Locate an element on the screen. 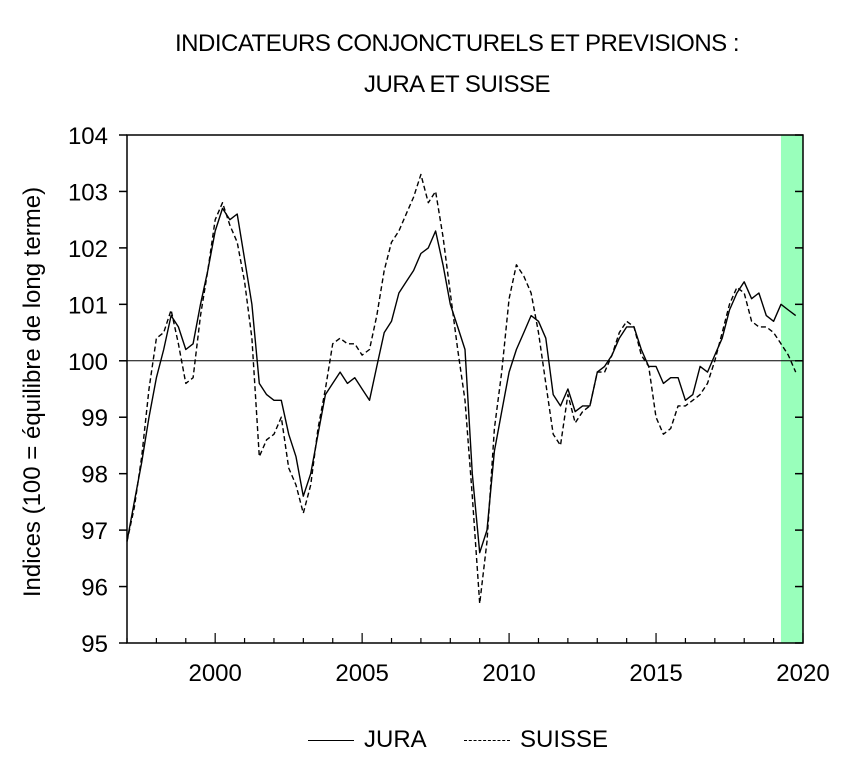 The width and height of the screenshot is (854, 784). legend: JURA SUISSE is located at coordinates (427, 741).